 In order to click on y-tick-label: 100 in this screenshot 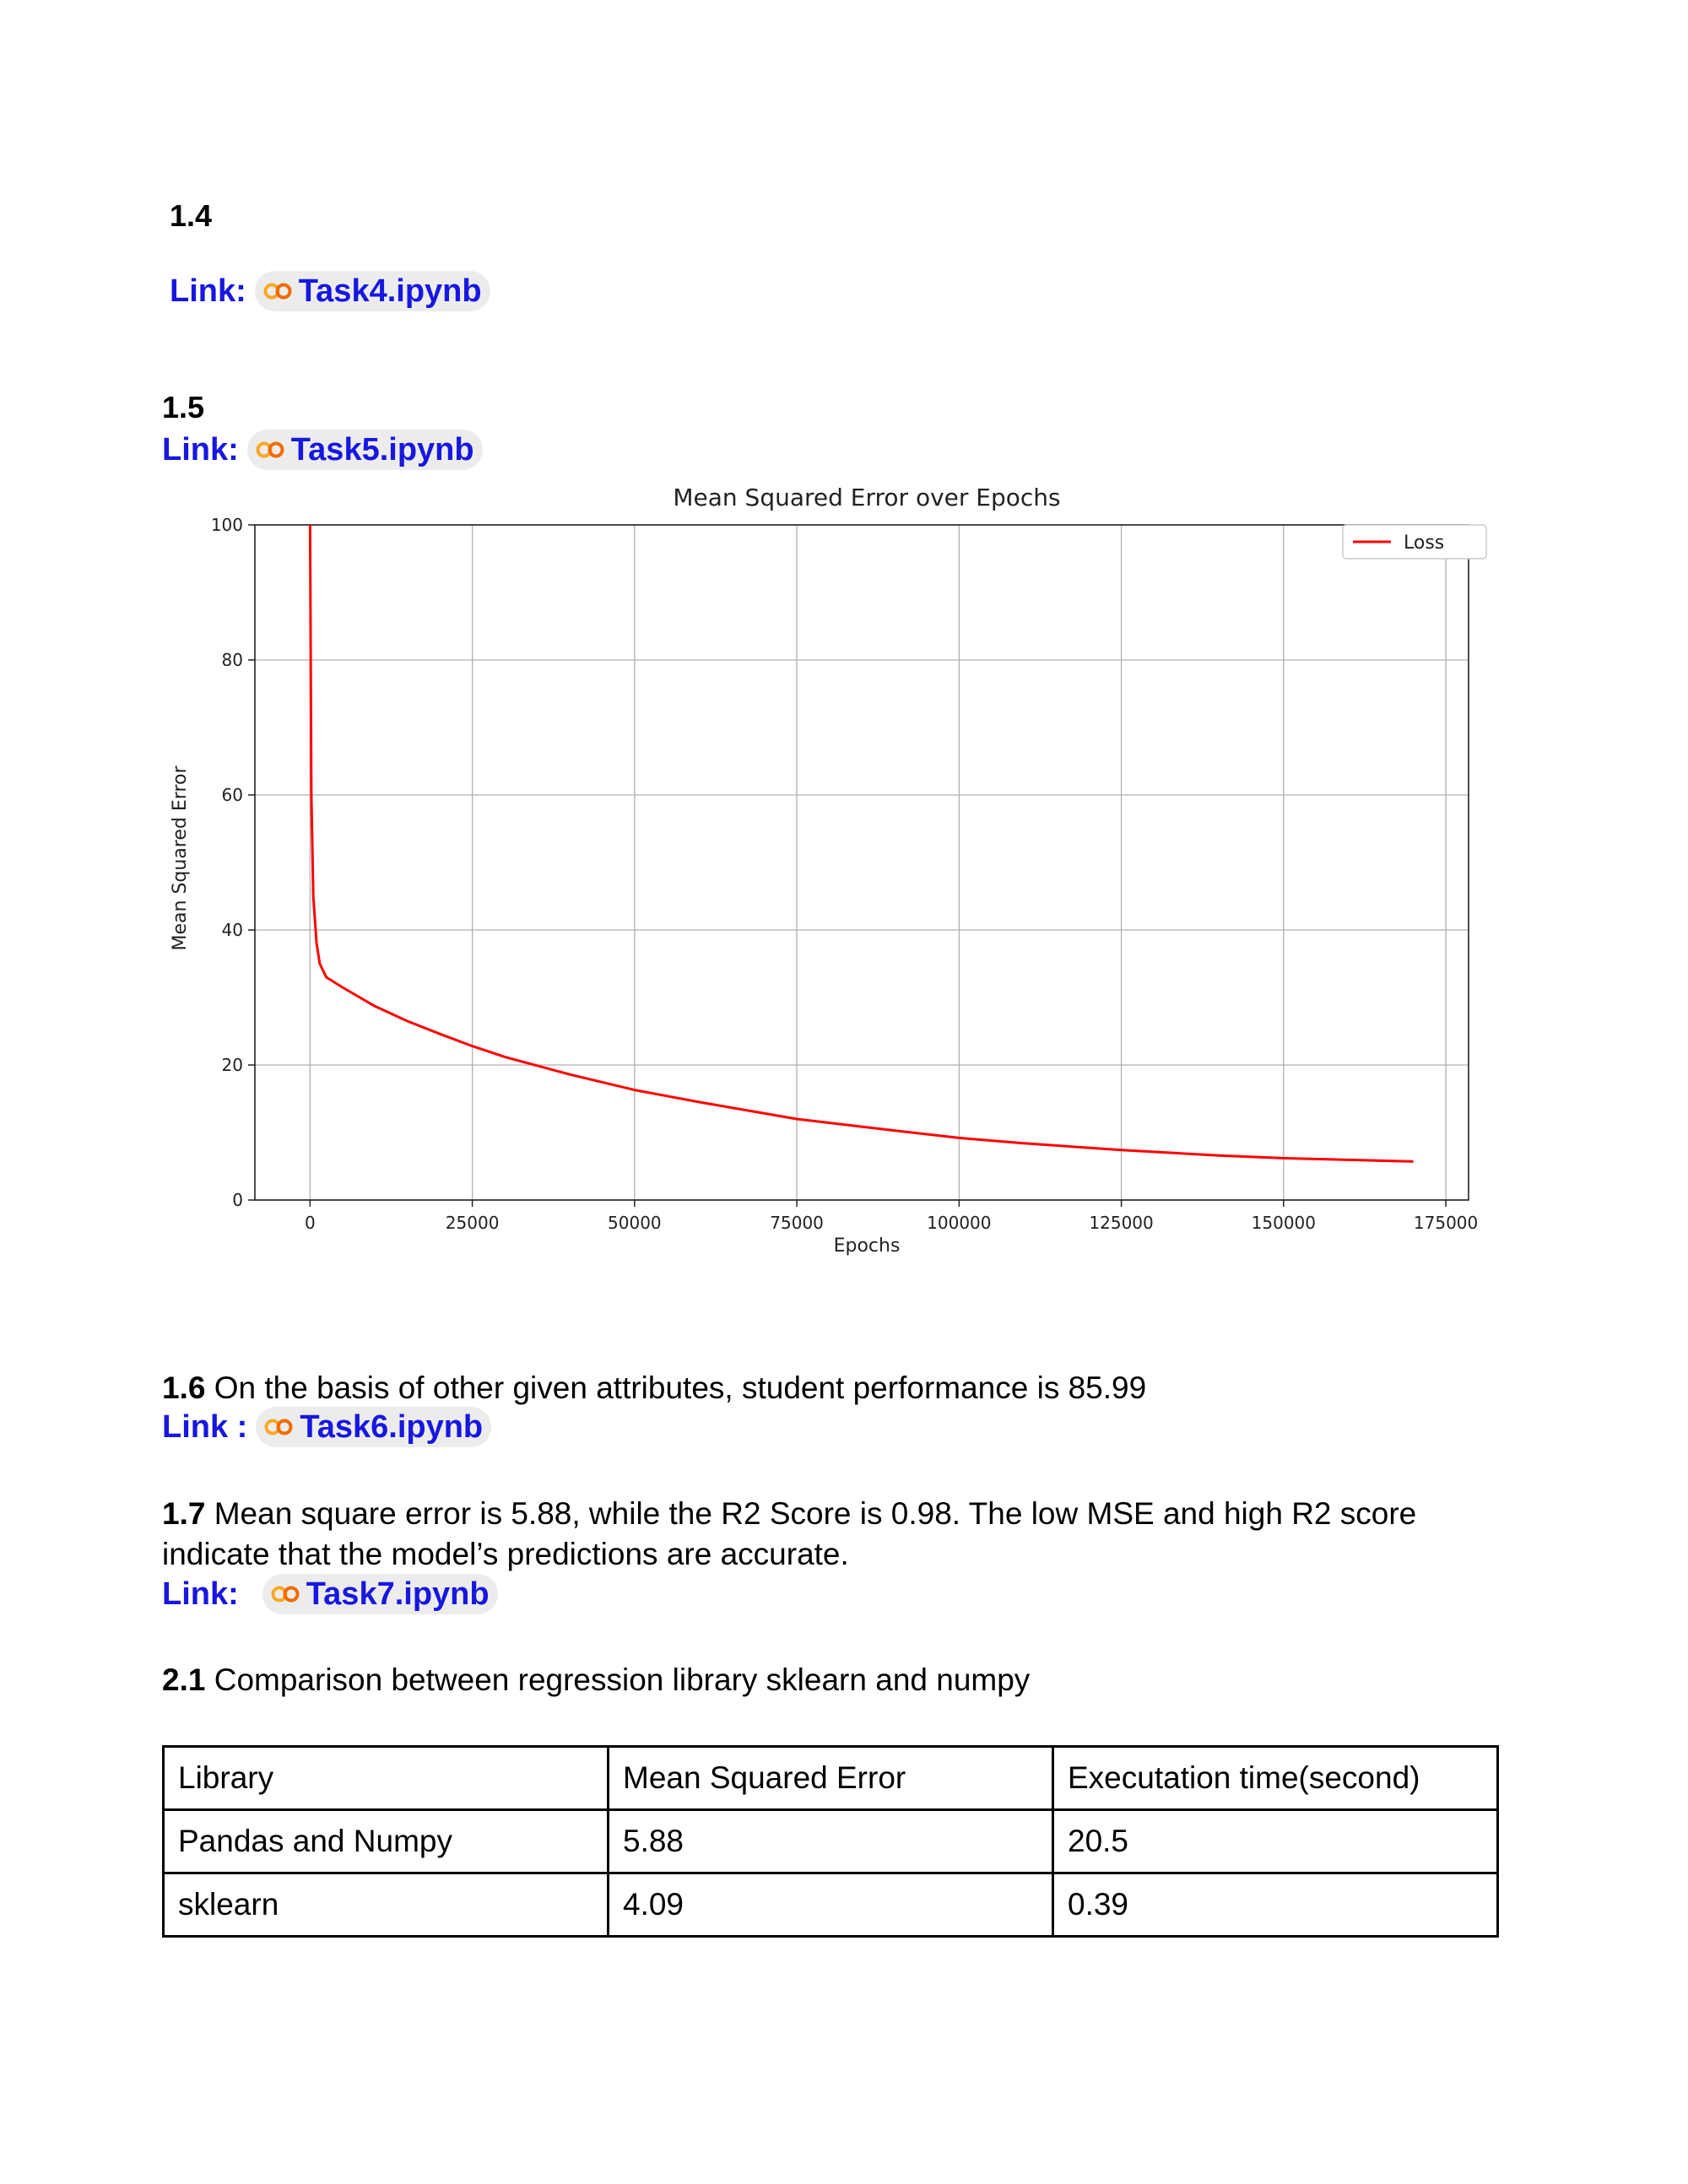, I will do `click(227, 525)`.